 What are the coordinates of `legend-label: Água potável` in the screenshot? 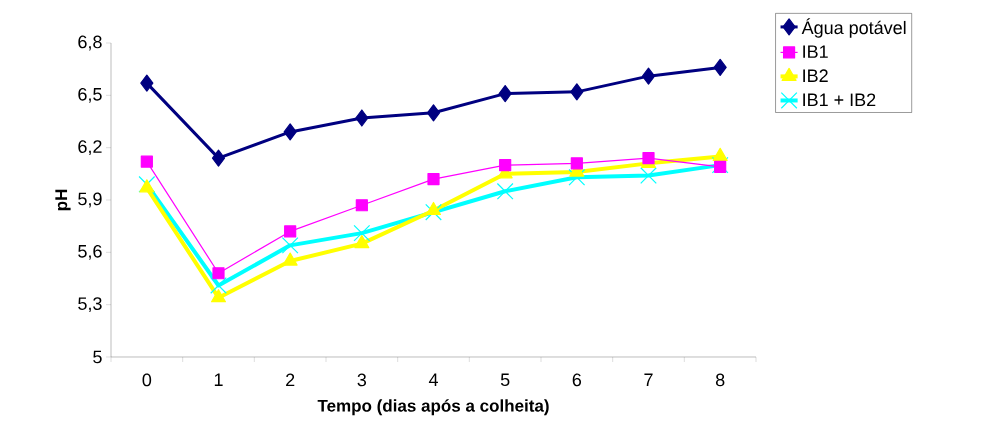 It's located at (853, 28).